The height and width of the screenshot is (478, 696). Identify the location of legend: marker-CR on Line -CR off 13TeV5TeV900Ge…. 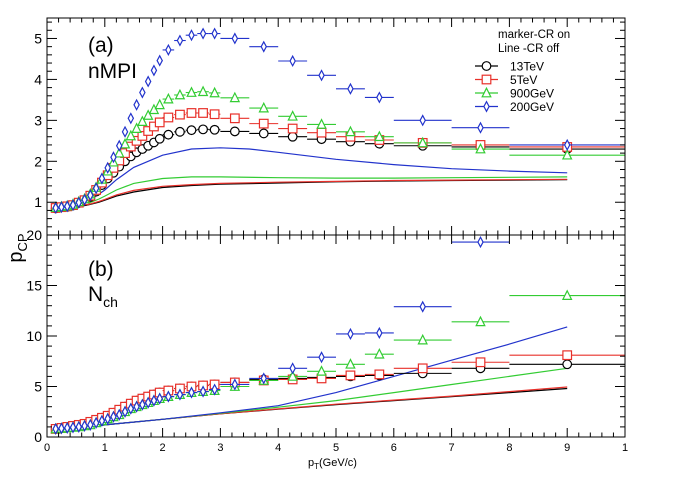
(522, 71).